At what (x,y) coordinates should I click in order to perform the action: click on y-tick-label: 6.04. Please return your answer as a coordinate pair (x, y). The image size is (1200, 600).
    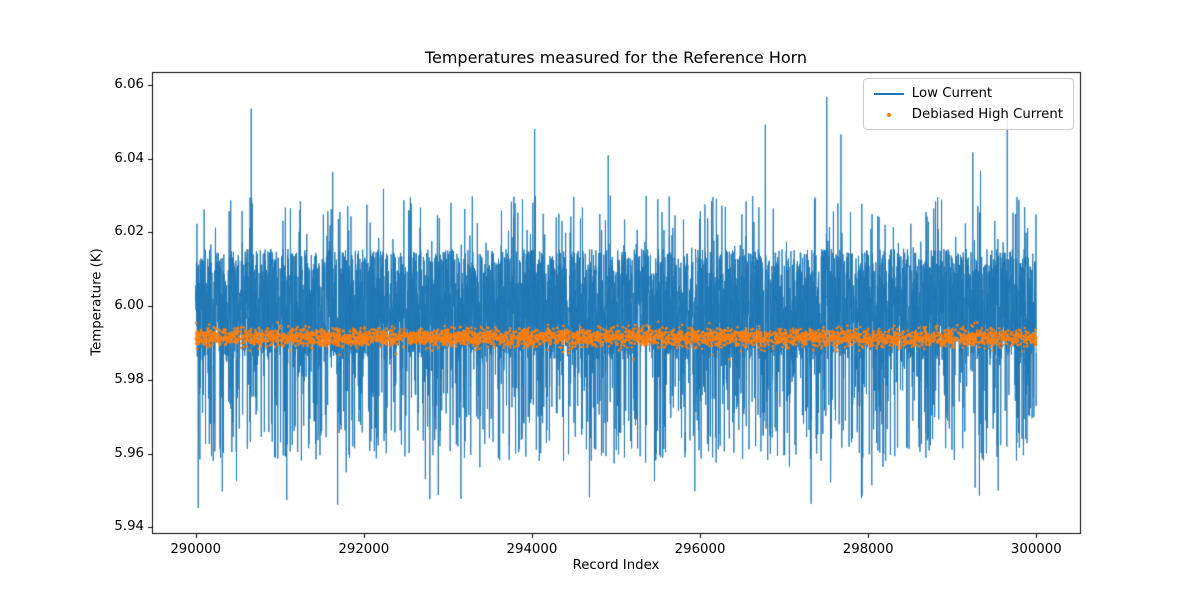
    Looking at the image, I should click on (129, 158).